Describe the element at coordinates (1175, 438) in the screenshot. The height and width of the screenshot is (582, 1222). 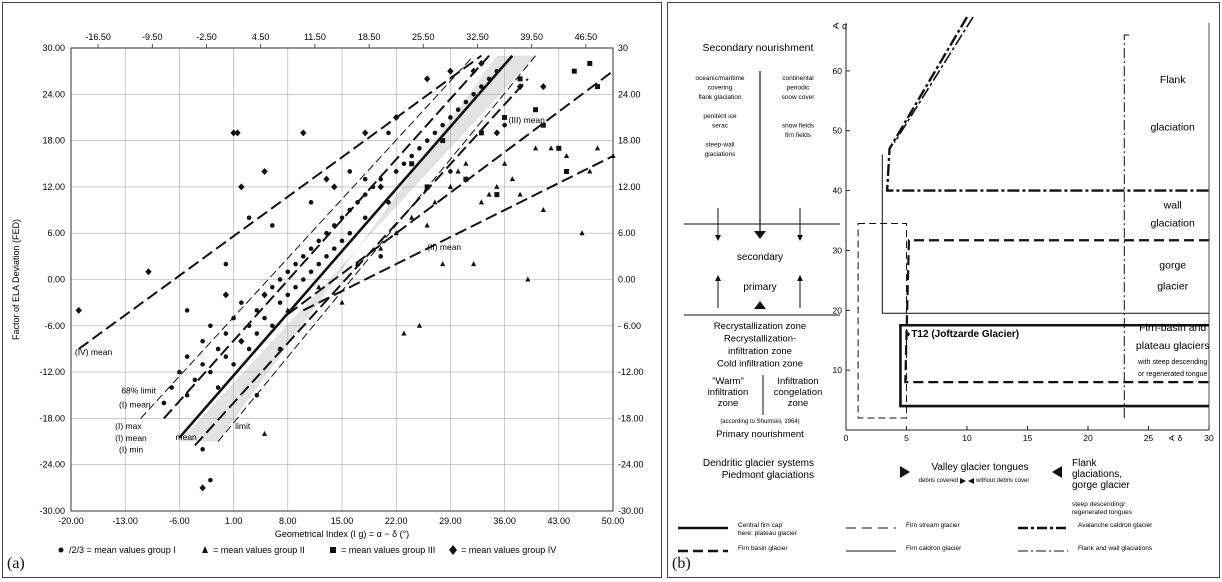
I see `x-axis-symbol: ∢ δ` at that location.